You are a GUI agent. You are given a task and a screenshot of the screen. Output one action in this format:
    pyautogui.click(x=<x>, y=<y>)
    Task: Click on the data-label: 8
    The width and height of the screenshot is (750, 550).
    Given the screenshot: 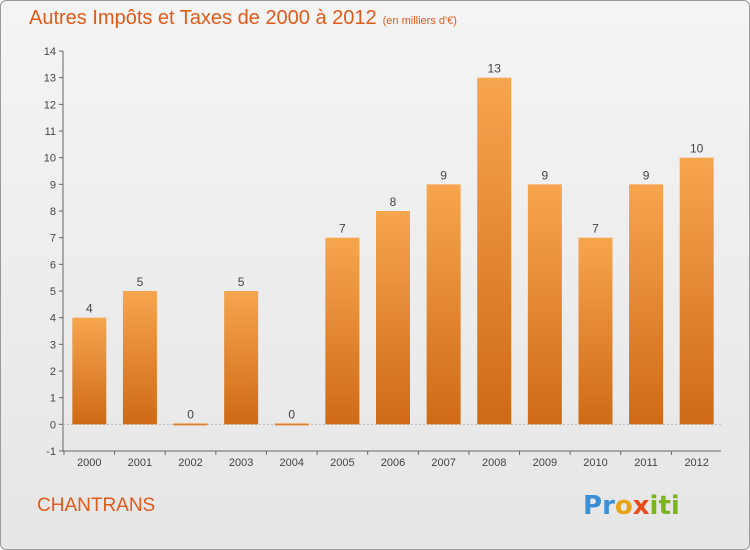 What is the action you would take?
    pyautogui.click(x=393, y=202)
    